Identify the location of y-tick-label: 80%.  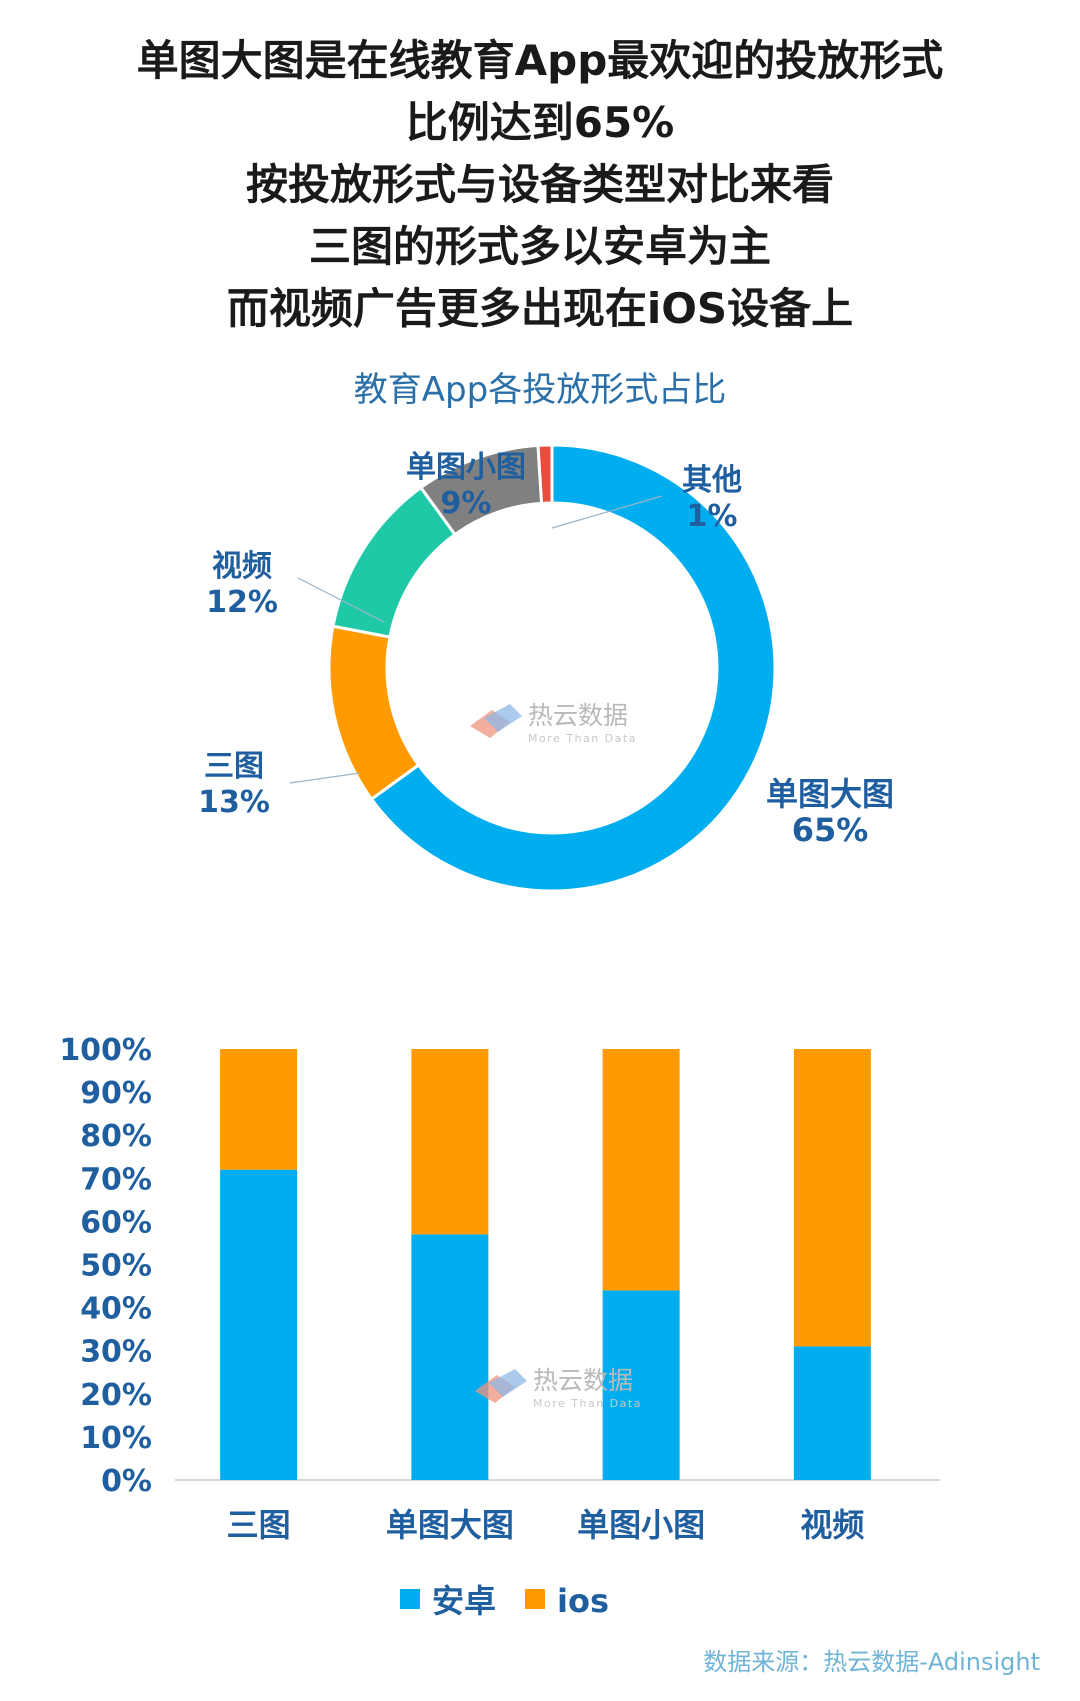
(116, 1136).